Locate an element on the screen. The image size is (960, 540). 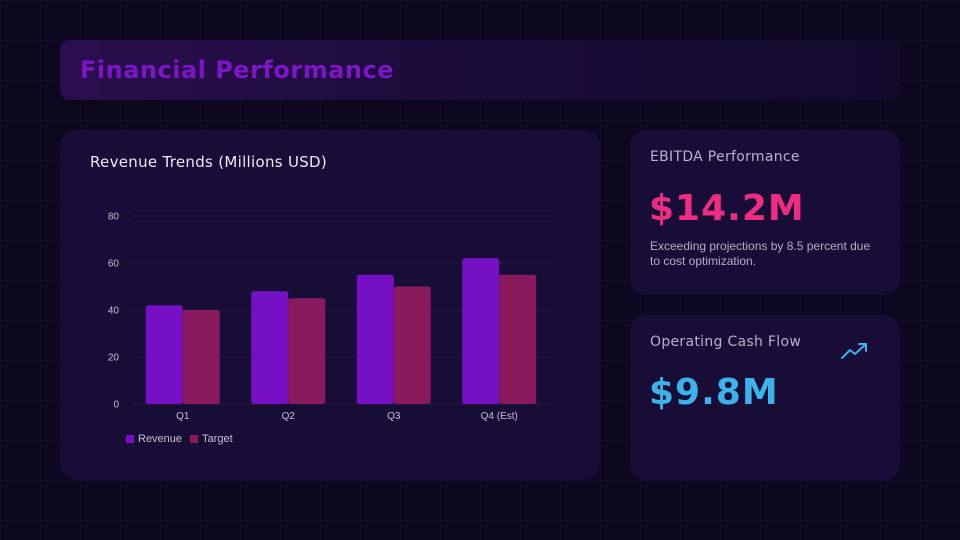
x-tick-label: Q3 is located at coordinates (394, 416).